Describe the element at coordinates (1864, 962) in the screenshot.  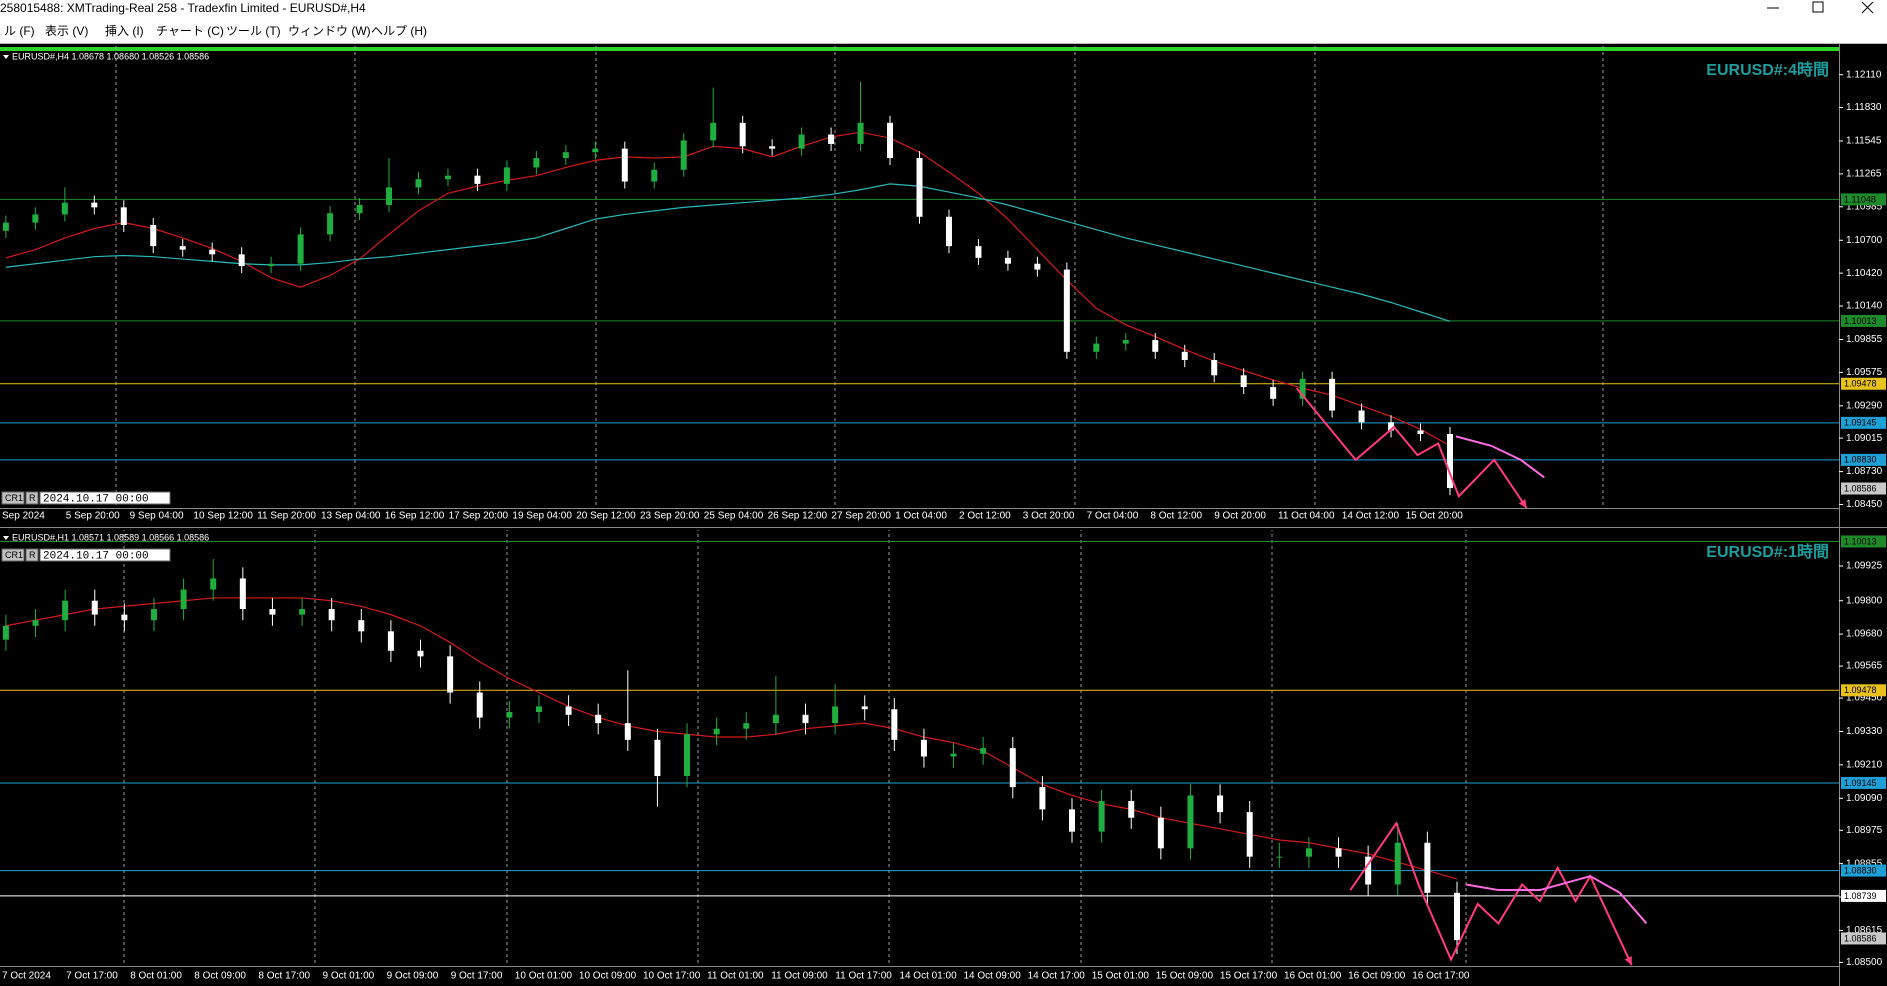
I see `y-tick-label: 1.08500` at that location.